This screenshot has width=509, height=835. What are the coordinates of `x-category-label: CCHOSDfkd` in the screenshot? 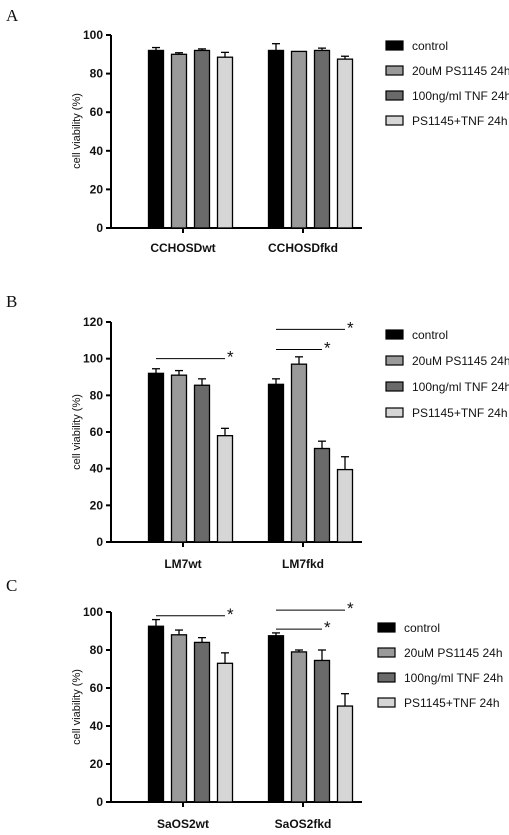 It's located at (303, 248).